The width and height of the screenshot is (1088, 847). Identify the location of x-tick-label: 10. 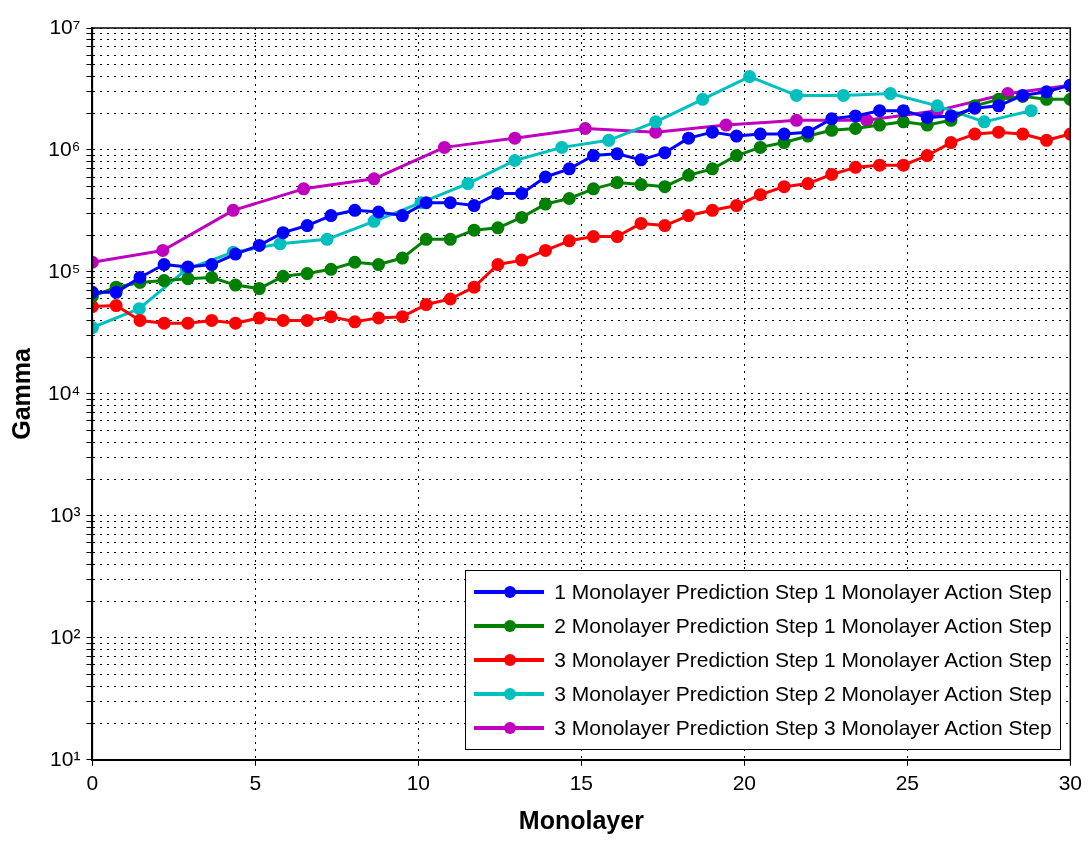
(418, 783).